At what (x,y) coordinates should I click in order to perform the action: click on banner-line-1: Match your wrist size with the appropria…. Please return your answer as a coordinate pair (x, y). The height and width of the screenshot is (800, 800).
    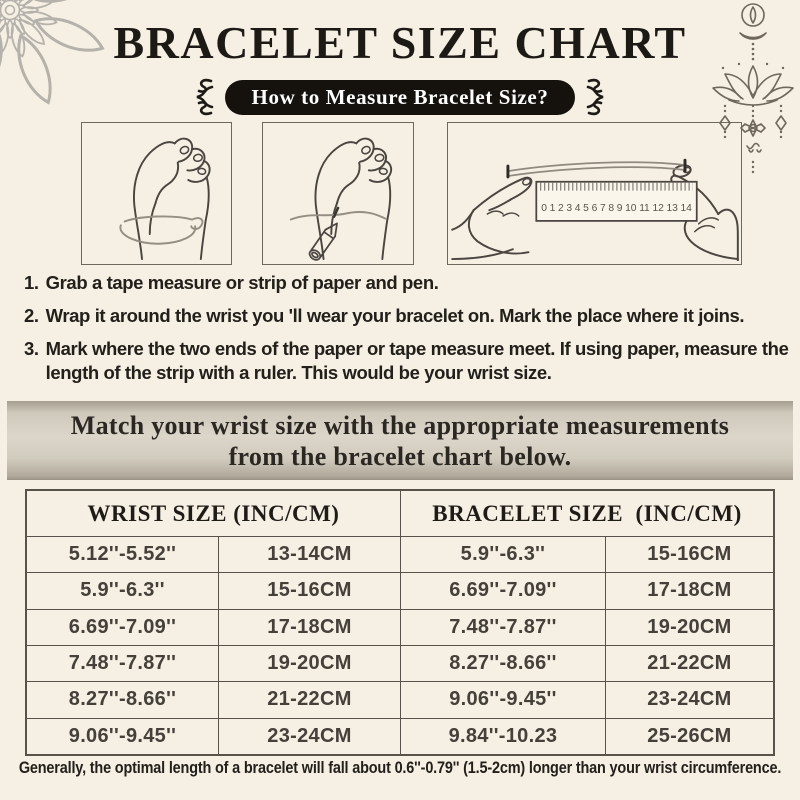
    Looking at the image, I should click on (400, 425).